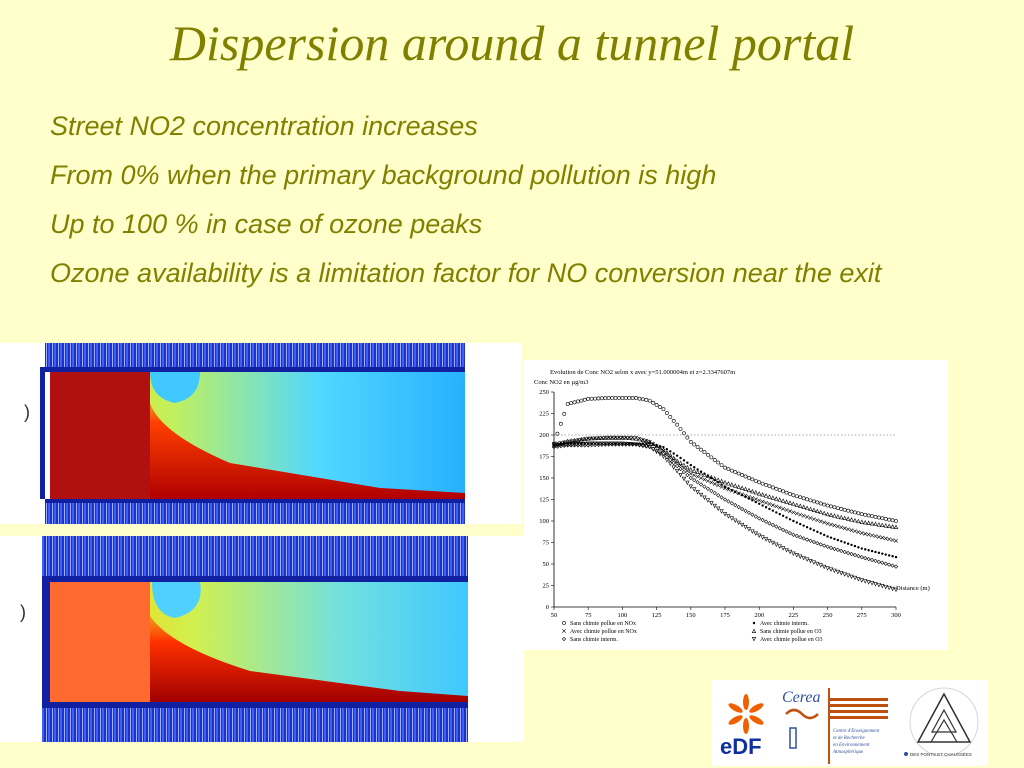  What do you see at coordinates (801, 697) in the screenshot?
I see `cerea-wordmark: Cerea` at bounding box center [801, 697].